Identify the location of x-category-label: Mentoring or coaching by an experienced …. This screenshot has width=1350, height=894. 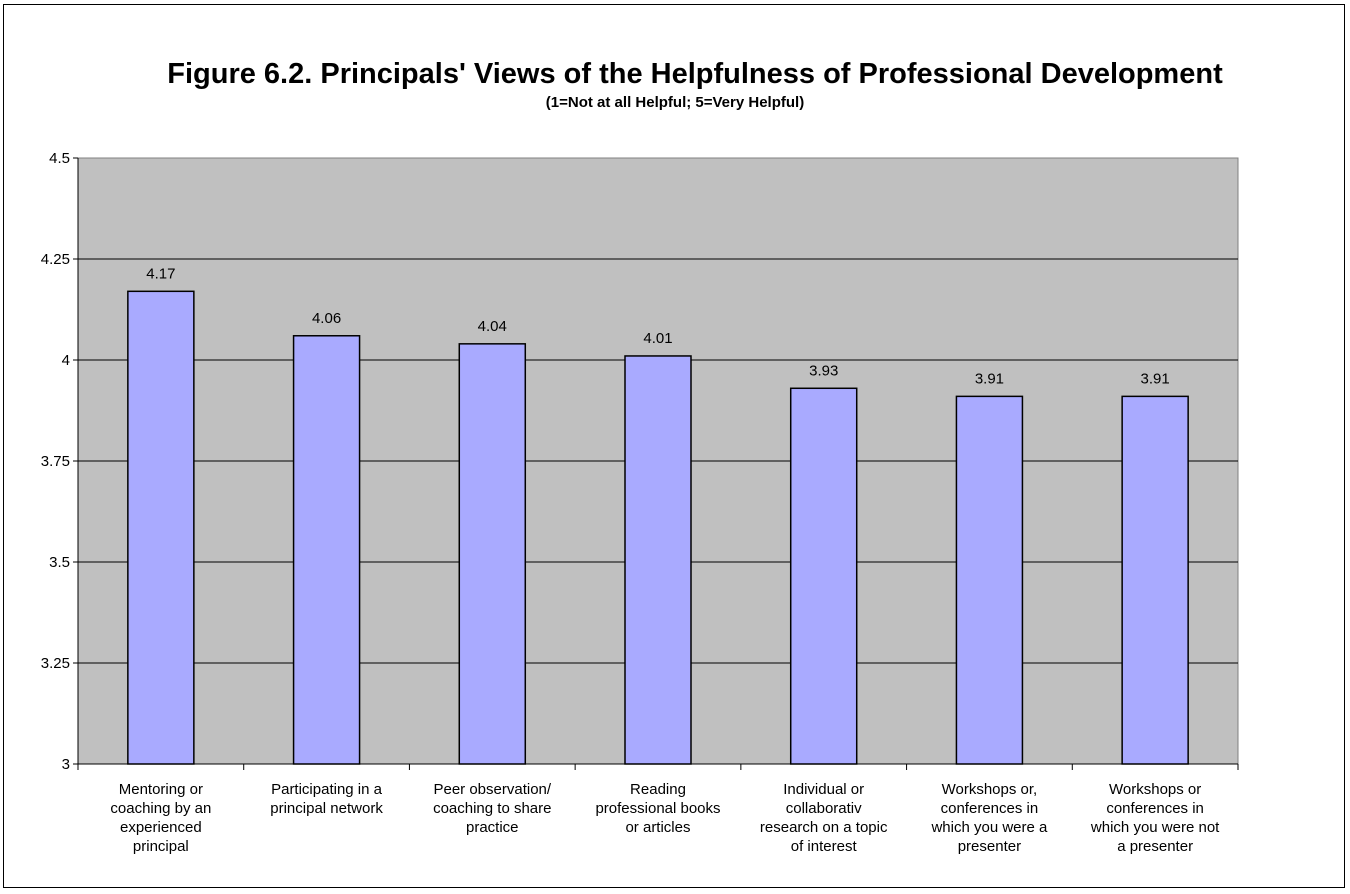
(161, 818).